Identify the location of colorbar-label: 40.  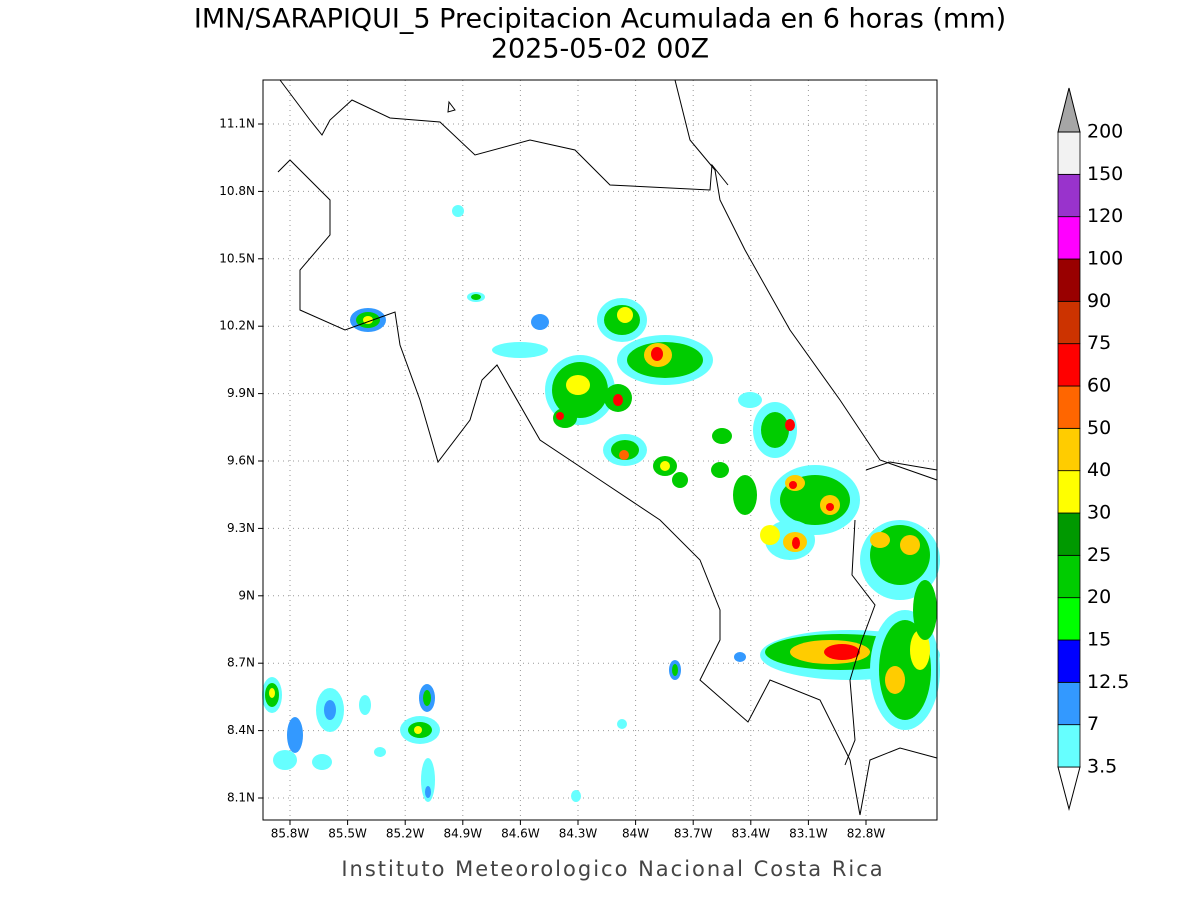
(1099, 470).